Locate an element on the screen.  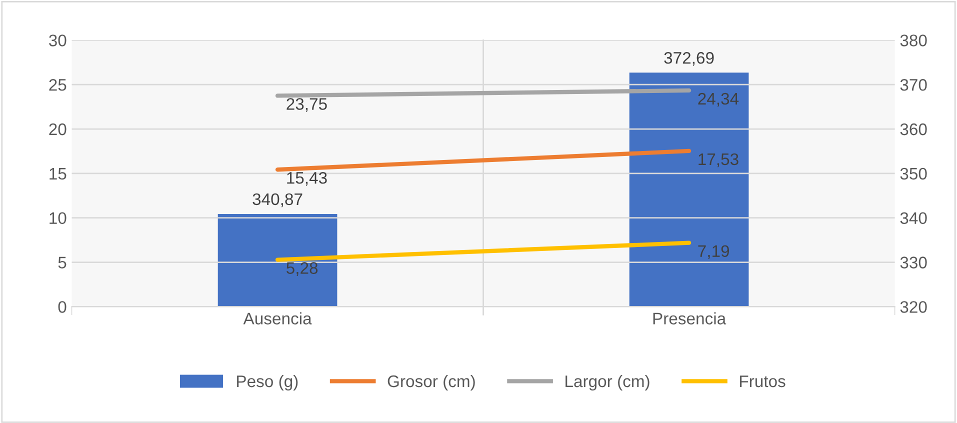
y-tick-label: 30 is located at coordinates (57, 40).